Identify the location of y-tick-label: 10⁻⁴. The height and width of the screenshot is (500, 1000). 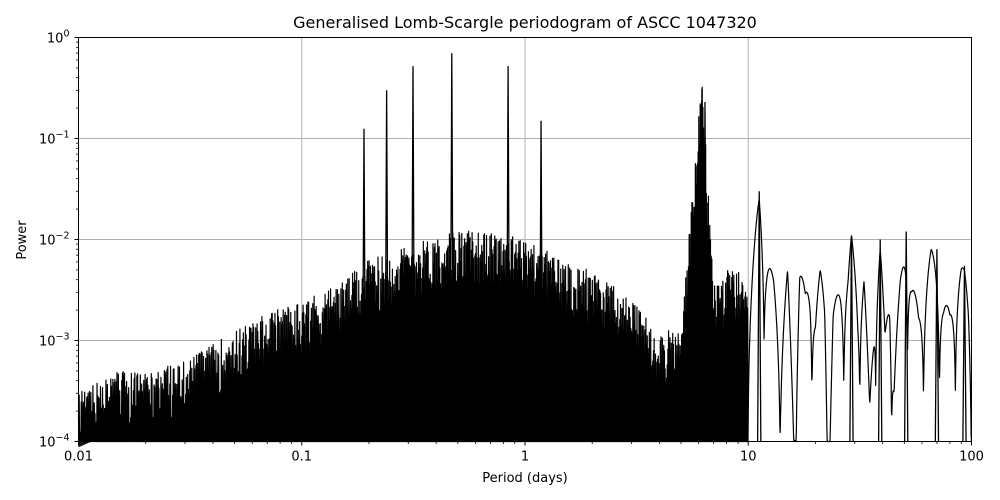
(54, 442).